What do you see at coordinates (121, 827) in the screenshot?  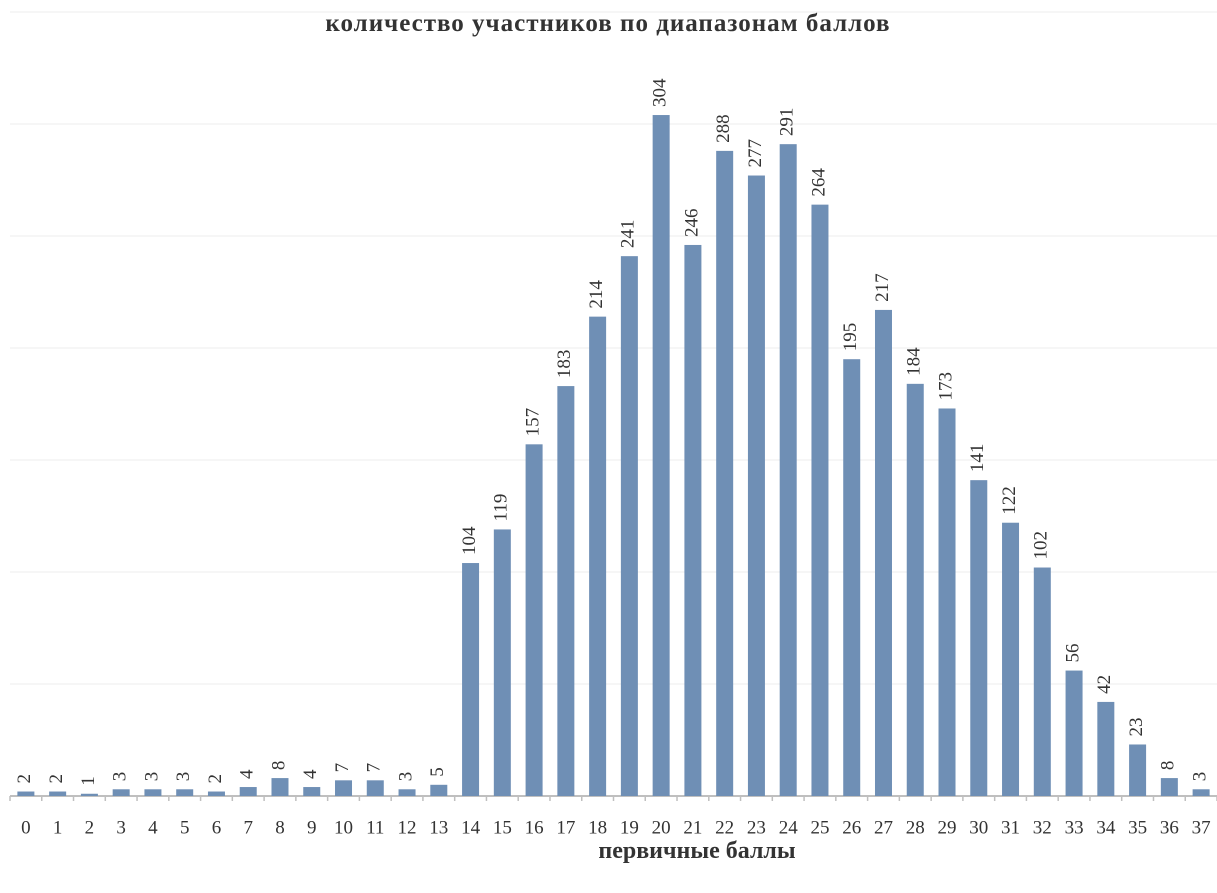 I see `x-tick-label: 3` at bounding box center [121, 827].